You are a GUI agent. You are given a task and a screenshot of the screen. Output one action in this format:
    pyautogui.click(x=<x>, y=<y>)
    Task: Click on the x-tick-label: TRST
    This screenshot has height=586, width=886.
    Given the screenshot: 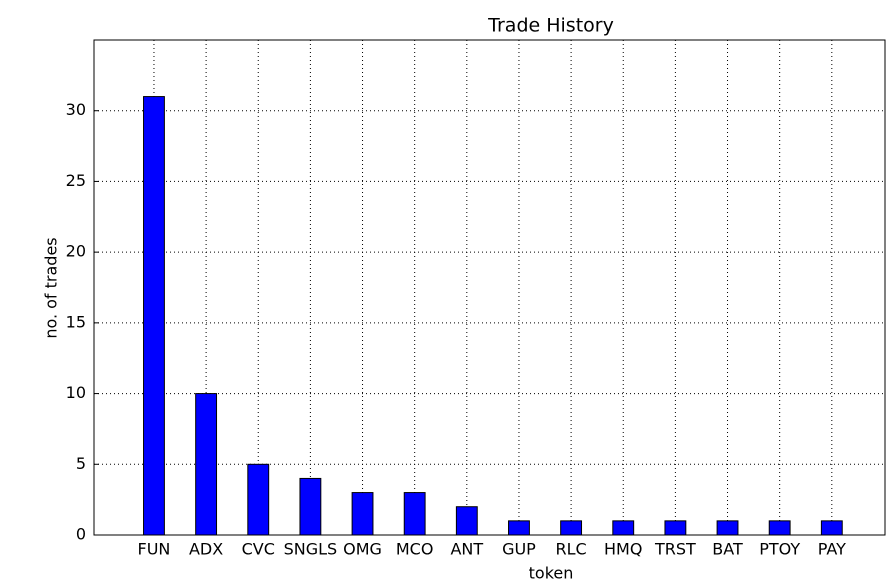 What is the action you would take?
    pyautogui.click(x=675, y=549)
    